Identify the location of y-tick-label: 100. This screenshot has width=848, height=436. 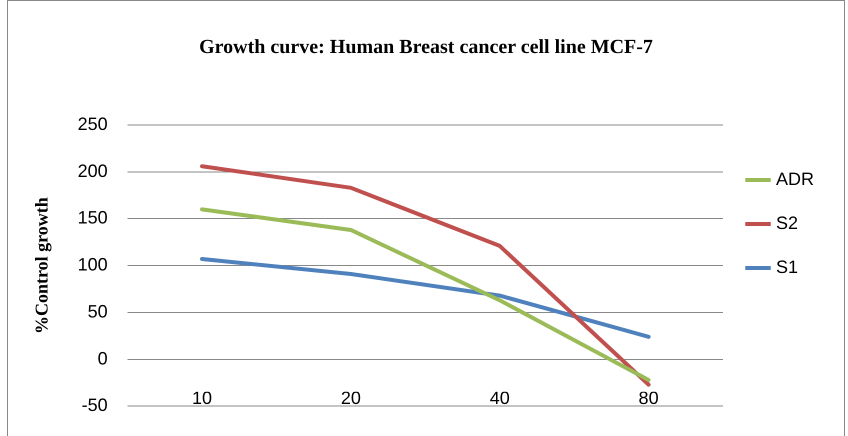
(93, 264).